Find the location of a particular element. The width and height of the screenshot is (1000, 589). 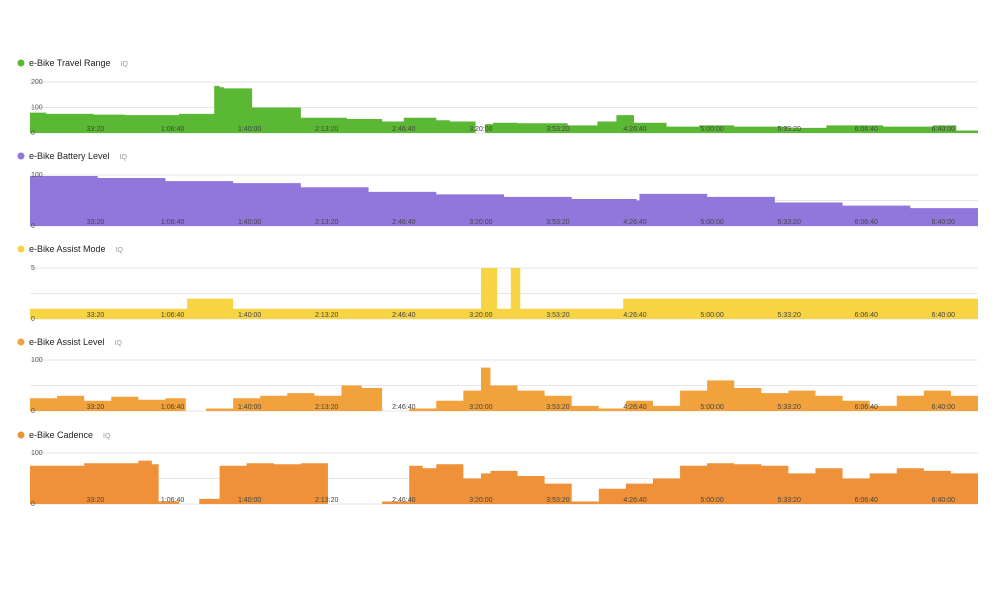

e-bike-travel-range-xtick: 6:06:40 is located at coordinates (866, 129).